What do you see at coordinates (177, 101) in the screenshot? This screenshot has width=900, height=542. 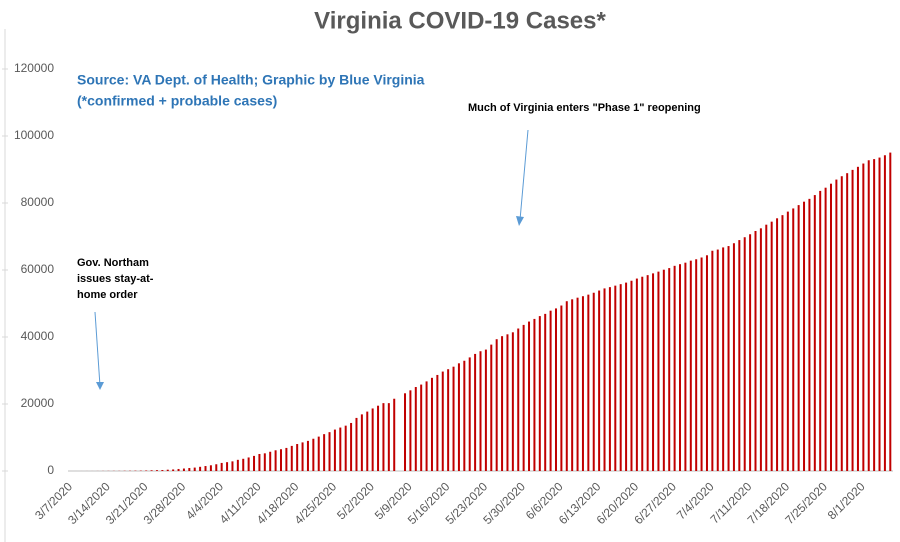 I see `source-note: (*confirmed + probable cases)` at bounding box center [177, 101].